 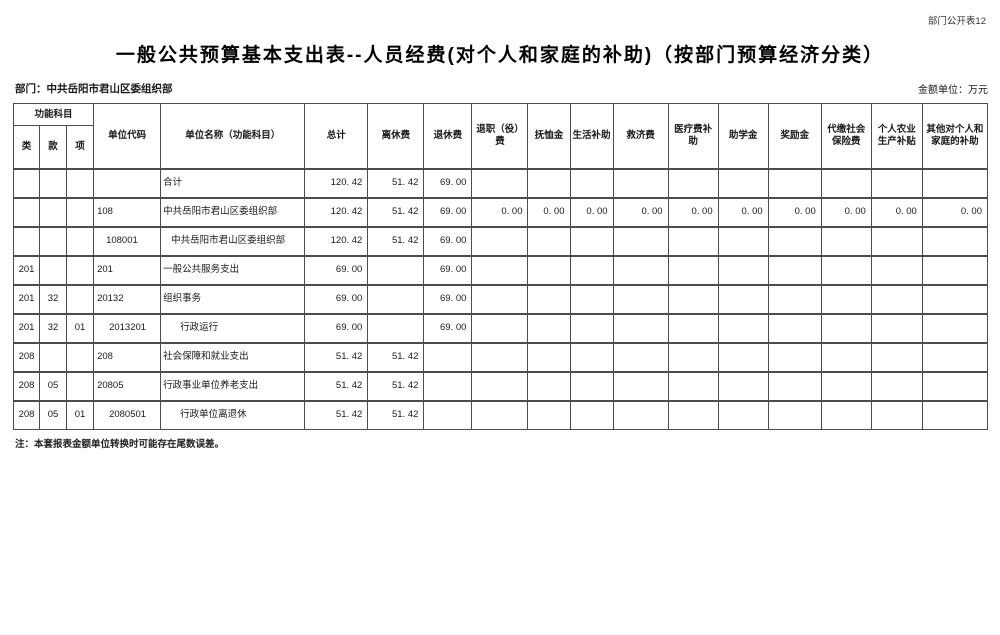 I want to click on cell-unit-name: 合计, so click(x=233, y=182).